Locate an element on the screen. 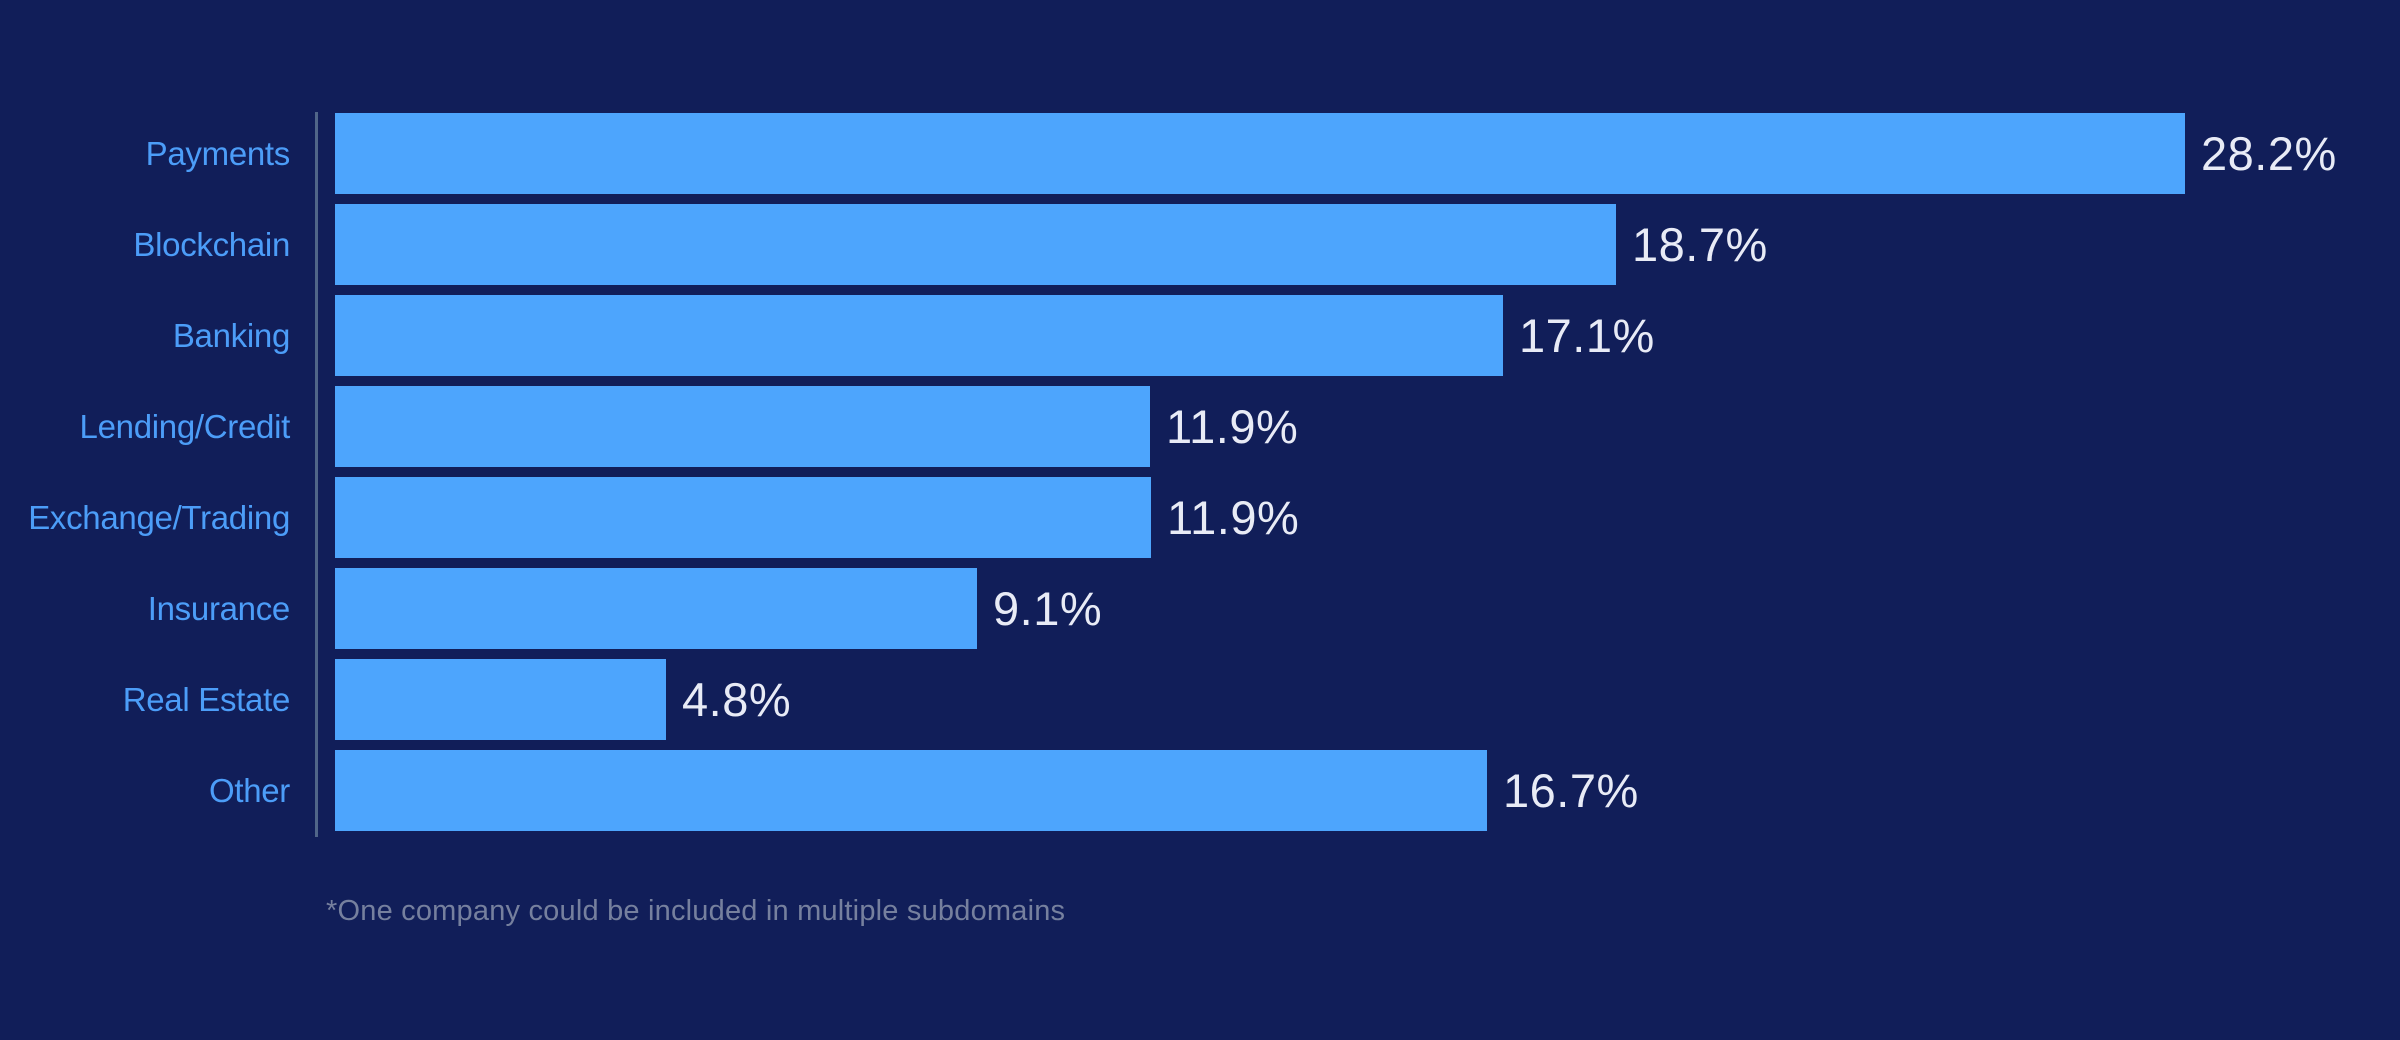  value-label: 9.1% is located at coordinates (1048, 608).